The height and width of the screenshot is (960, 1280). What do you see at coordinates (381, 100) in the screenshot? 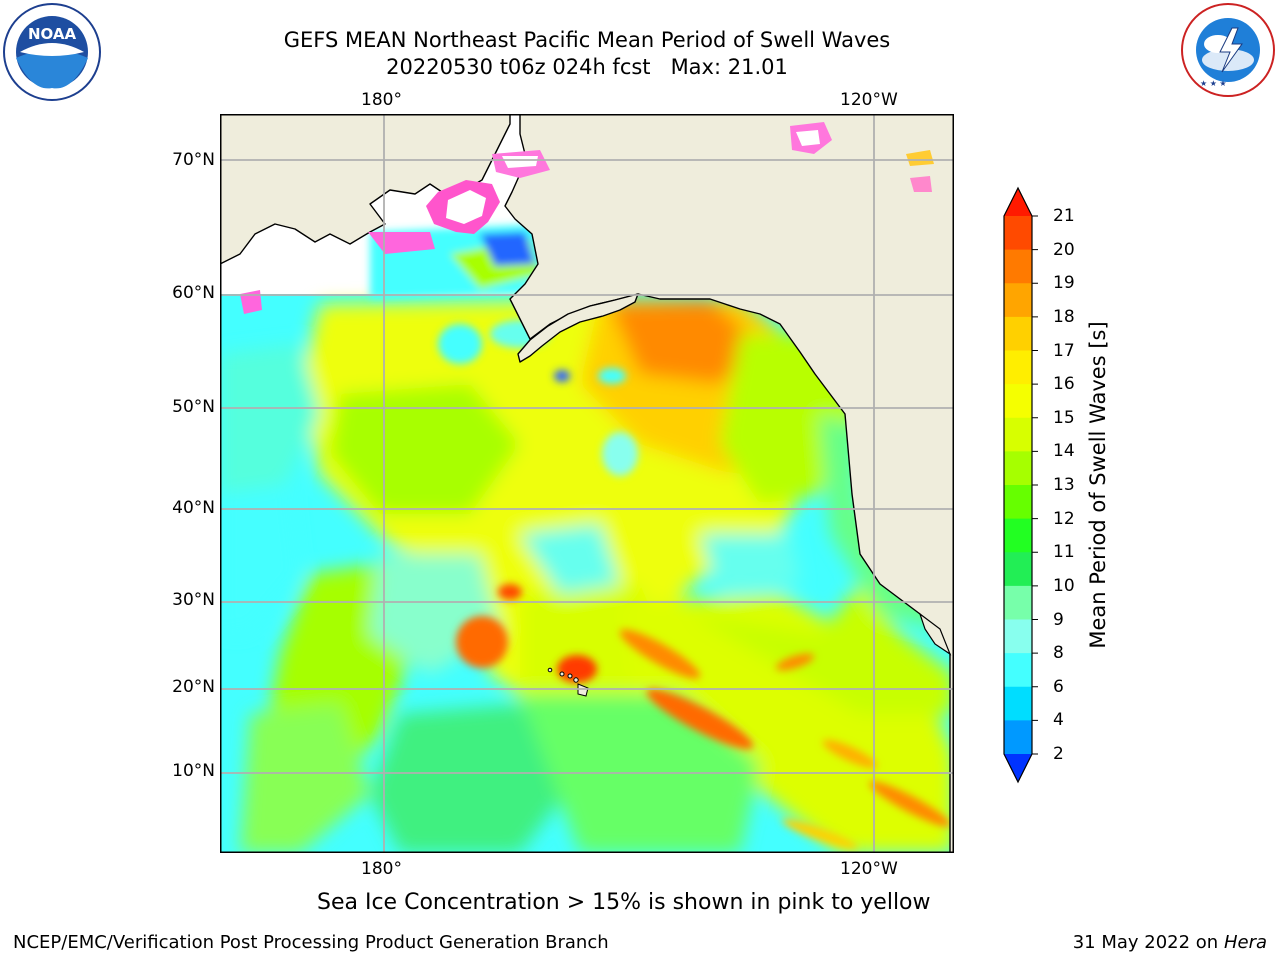
I see `lon-label-top-180: 180°` at bounding box center [381, 100].